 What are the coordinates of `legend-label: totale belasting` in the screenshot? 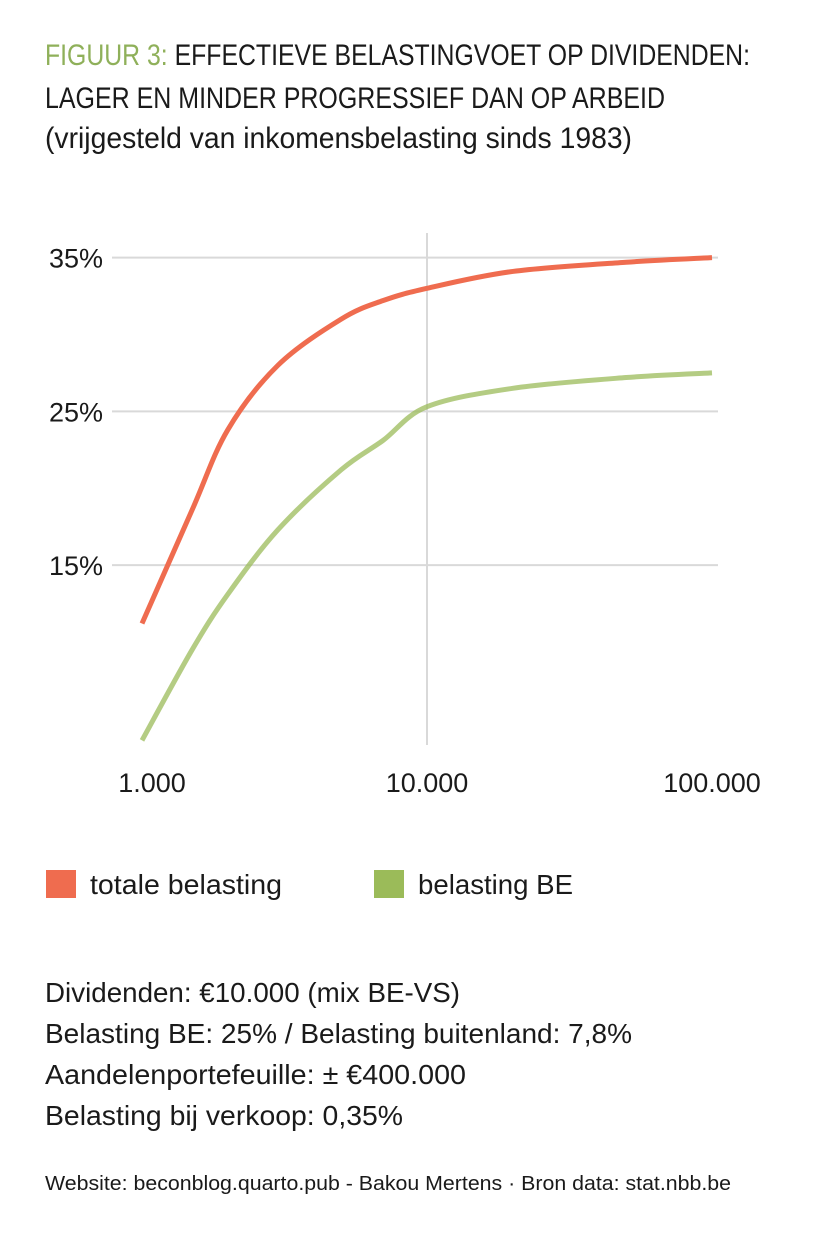 It's located at (186, 884).